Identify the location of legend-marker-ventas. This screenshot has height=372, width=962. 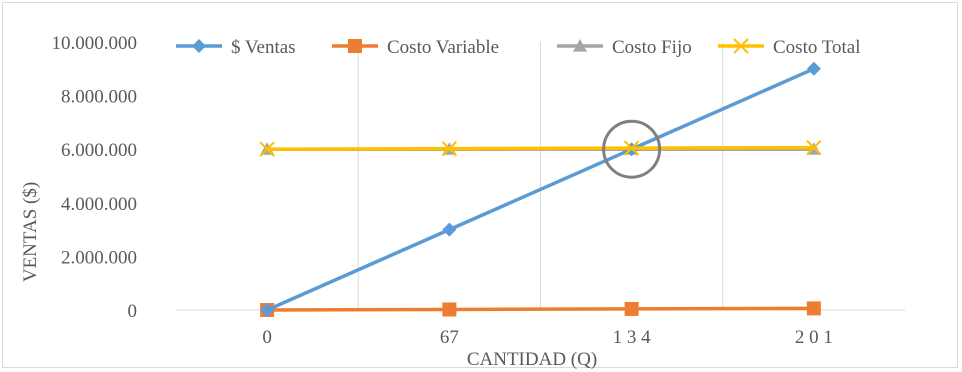
(199, 46).